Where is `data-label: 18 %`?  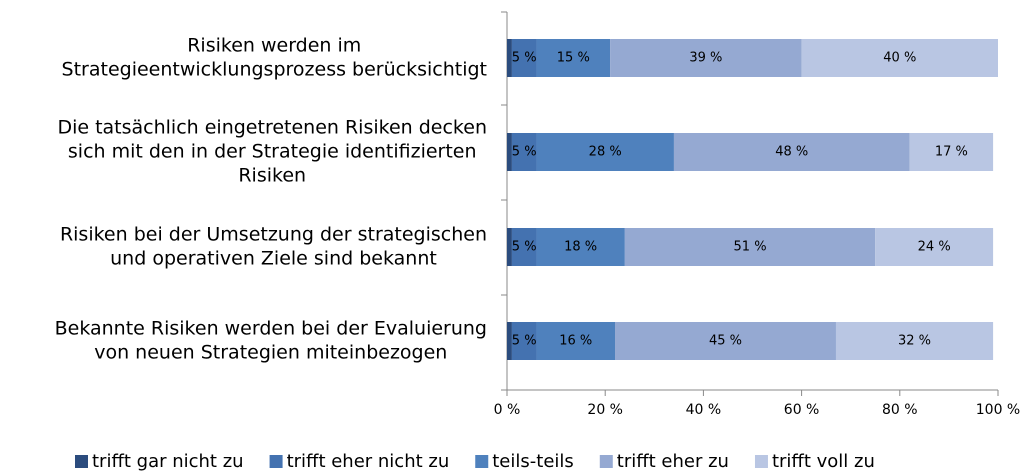
data-label: 18 % is located at coordinates (580, 247).